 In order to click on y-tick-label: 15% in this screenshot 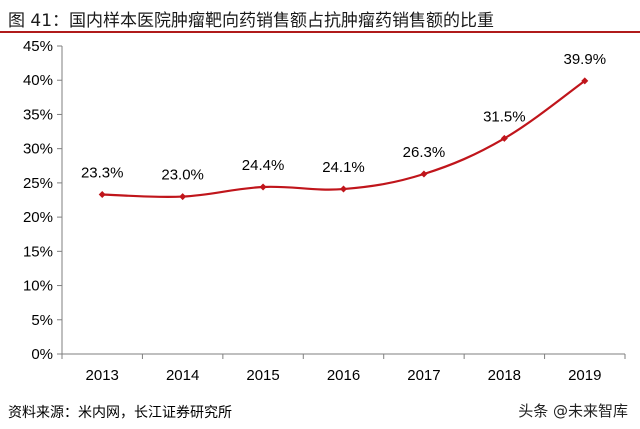, I will do `click(38, 251)`.